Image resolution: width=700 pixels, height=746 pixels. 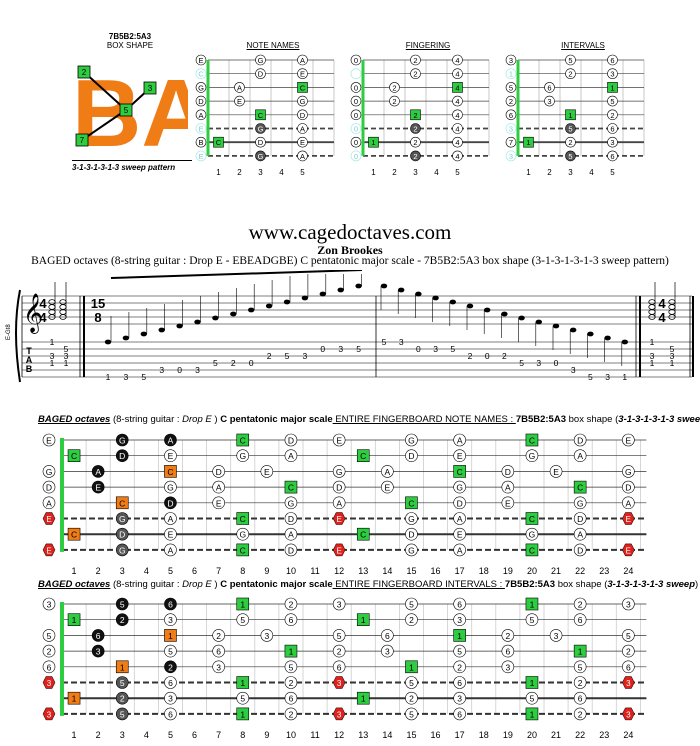 I want to click on panel-note-label: G, so click(x=261, y=156).